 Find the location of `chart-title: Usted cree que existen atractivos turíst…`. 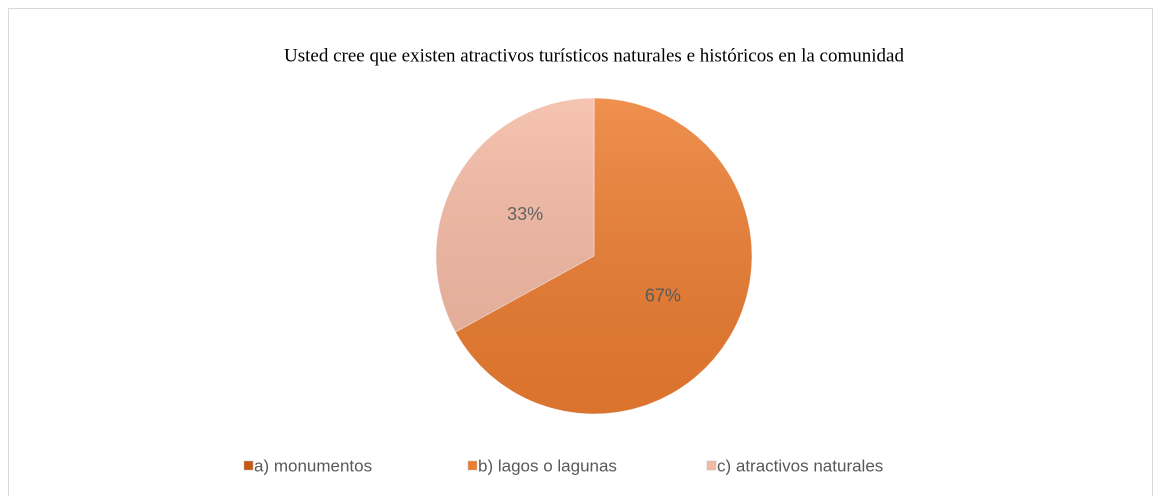

chart-title: Usted cree que existen atractivos turíst… is located at coordinates (594, 55).